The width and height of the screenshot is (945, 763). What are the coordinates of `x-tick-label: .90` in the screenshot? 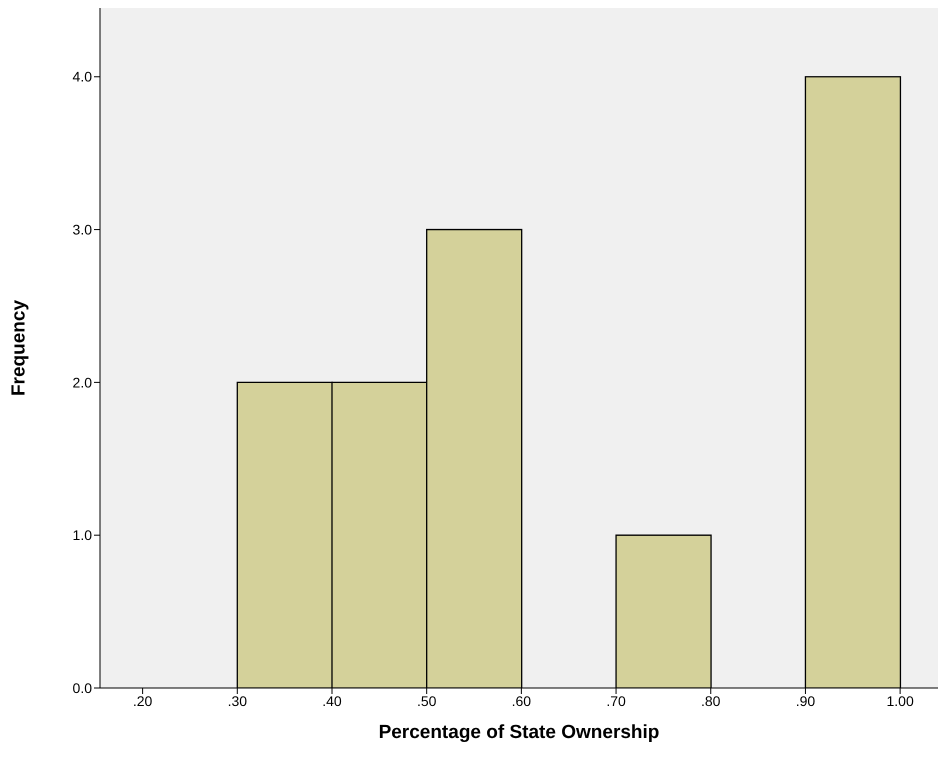 It's located at (806, 700).